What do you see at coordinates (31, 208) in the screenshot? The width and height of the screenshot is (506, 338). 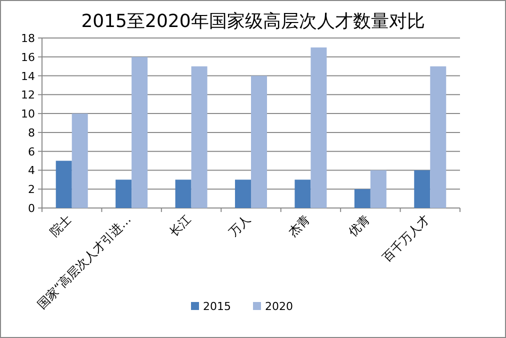 I see `y-tick-label: 0` at bounding box center [31, 208].